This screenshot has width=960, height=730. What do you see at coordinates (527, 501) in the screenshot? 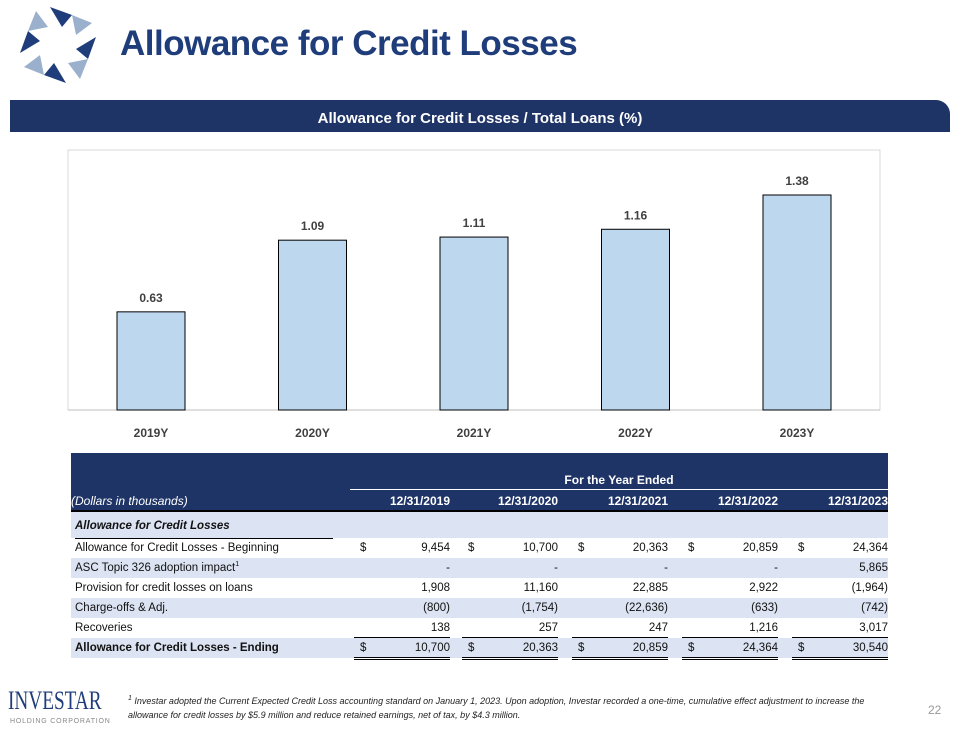
I see `column-header: 12/31/2020` at bounding box center [527, 501].